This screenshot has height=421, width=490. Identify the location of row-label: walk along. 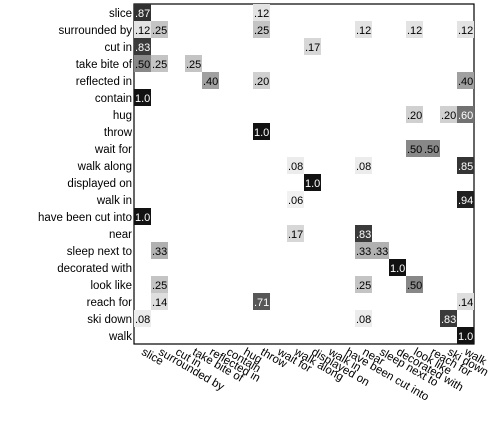
(104, 167).